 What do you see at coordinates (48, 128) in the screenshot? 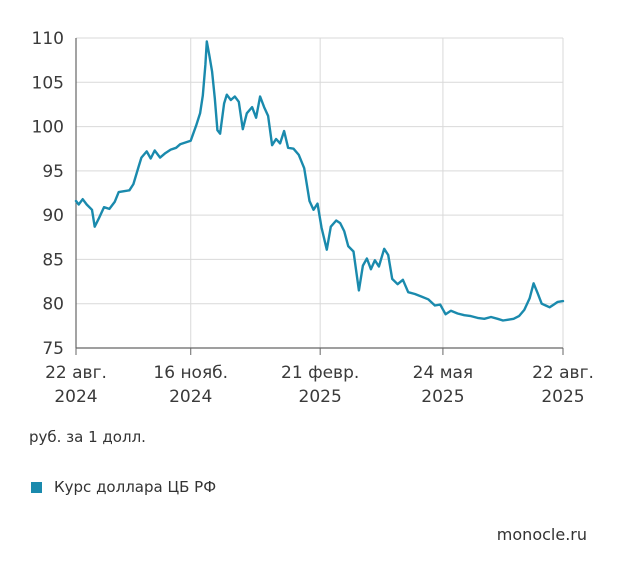
I see `y-tick-label: 100` at bounding box center [48, 128].